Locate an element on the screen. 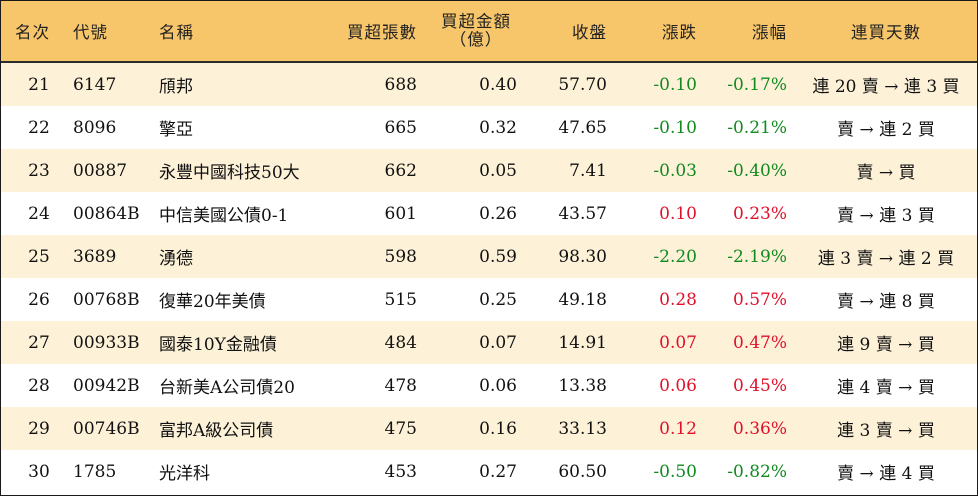 The height and width of the screenshot is (496, 978). pct-cell: -0.17% is located at coordinates (757, 84).